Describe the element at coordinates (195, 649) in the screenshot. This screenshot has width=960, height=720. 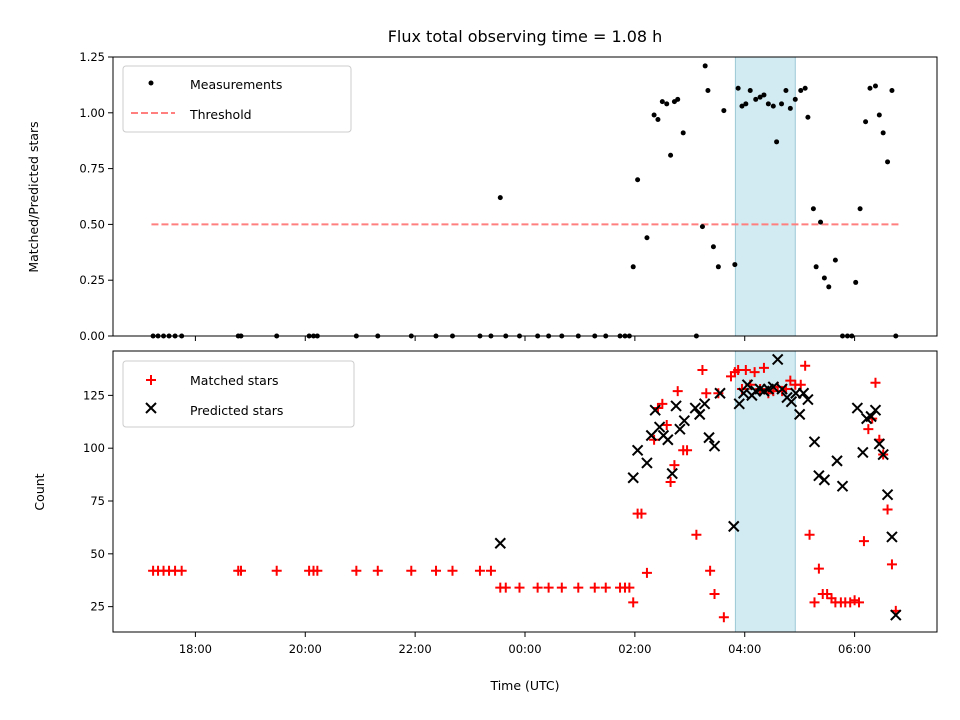
I see `bottom-x-tick-label: 18:00` at that location.